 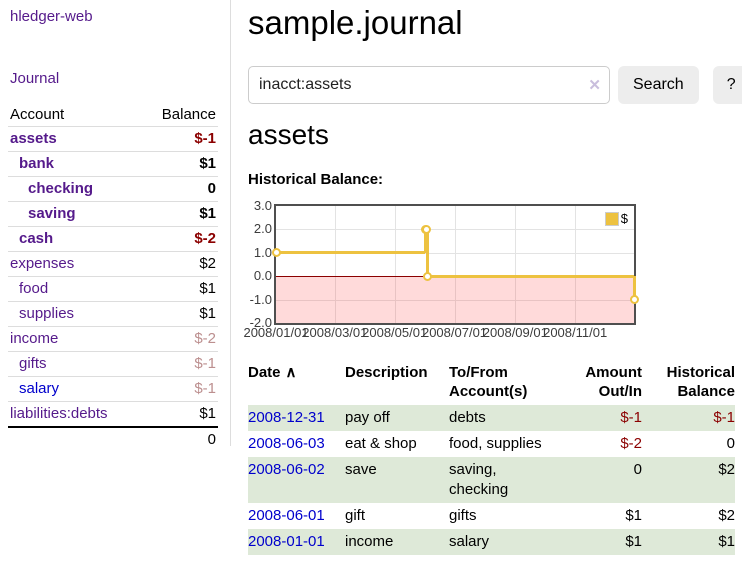 I want to click on register-date-cell: 2008-01-01, so click(x=296, y=542).